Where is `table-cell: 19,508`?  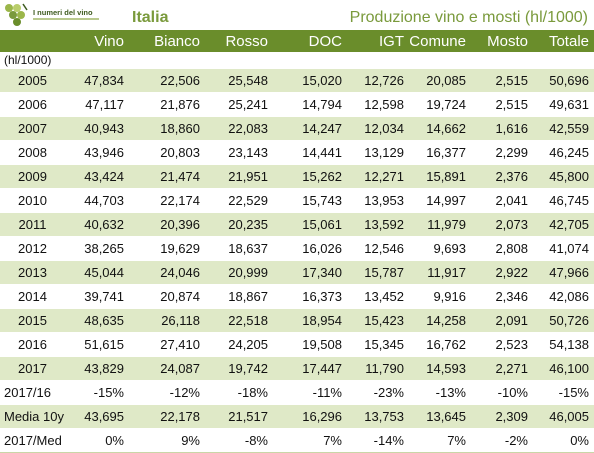
table-cell: 19,508 is located at coordinates (310, 345).